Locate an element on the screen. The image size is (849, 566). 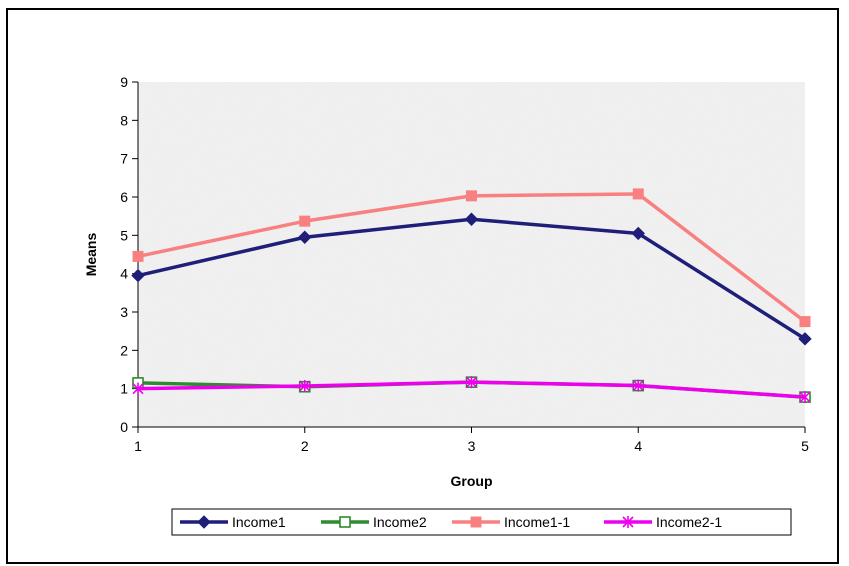
x-axis: 1 2 3 4 5 is located at coordinates (471, 440).